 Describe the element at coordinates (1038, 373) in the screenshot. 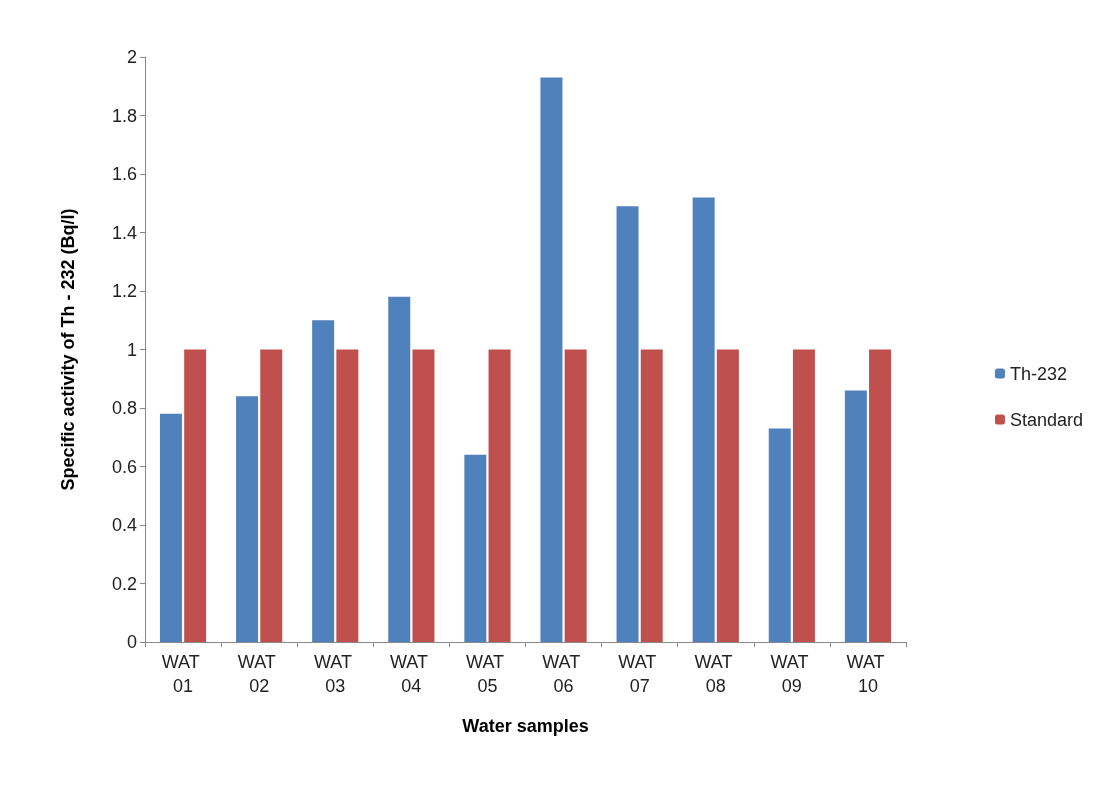

I see `legend-label: Th-232` at that location.